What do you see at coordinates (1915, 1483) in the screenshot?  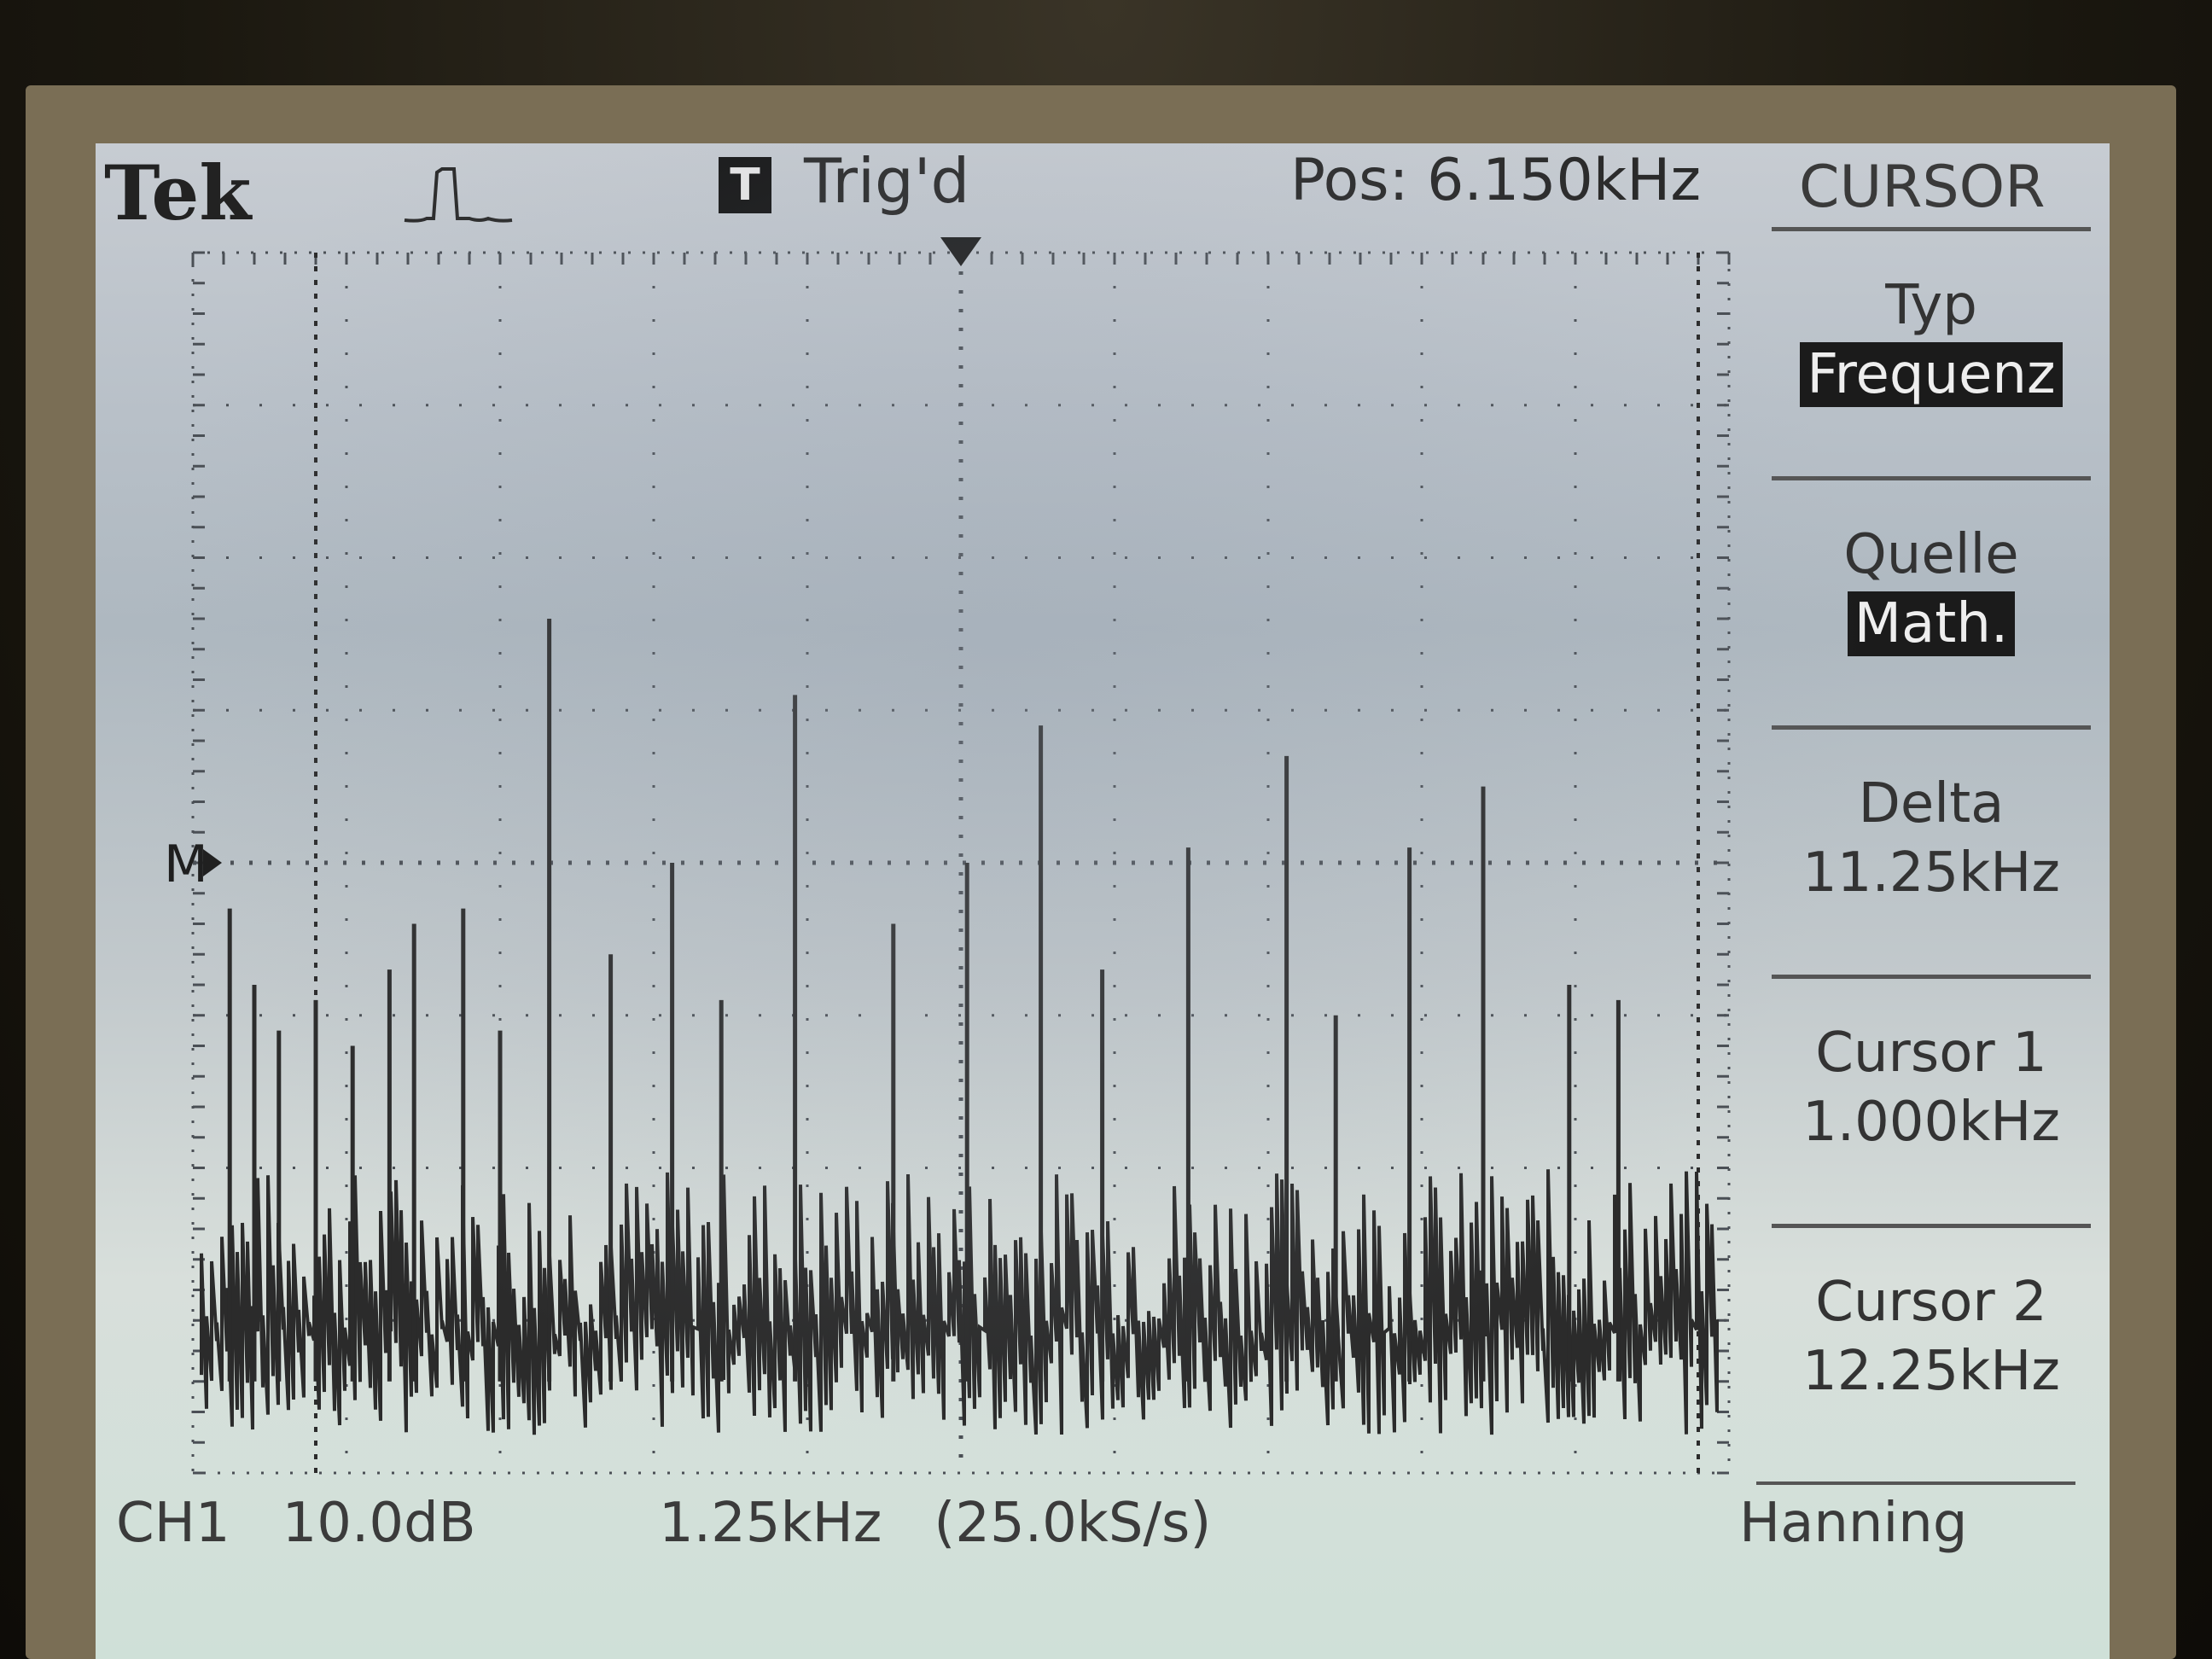 I see `footer-divider` at bounding box center [1915, 1483].